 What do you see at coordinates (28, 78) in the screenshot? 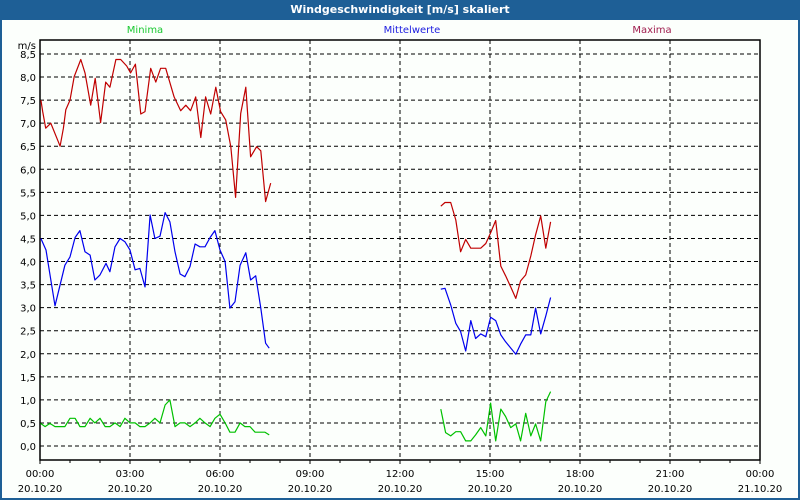
I see `y-tick-label: 8,0` at bounding box center [28, 78].